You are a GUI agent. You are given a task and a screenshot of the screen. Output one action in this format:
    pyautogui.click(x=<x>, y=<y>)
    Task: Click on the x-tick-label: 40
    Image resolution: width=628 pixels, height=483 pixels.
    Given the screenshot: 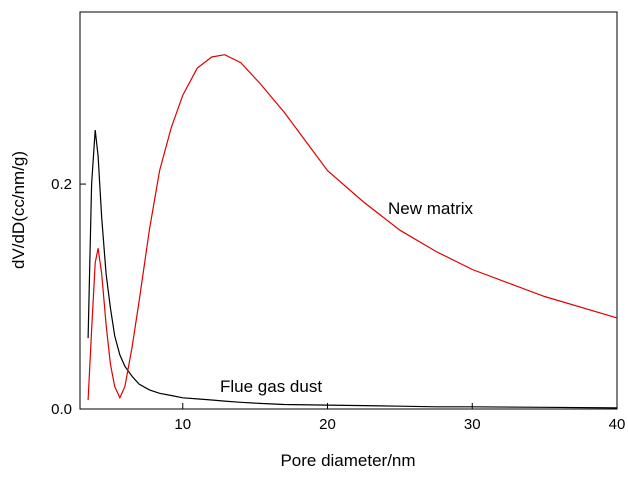 What is the action you would take?
    pyautogui.click(x=617, y=424)
    